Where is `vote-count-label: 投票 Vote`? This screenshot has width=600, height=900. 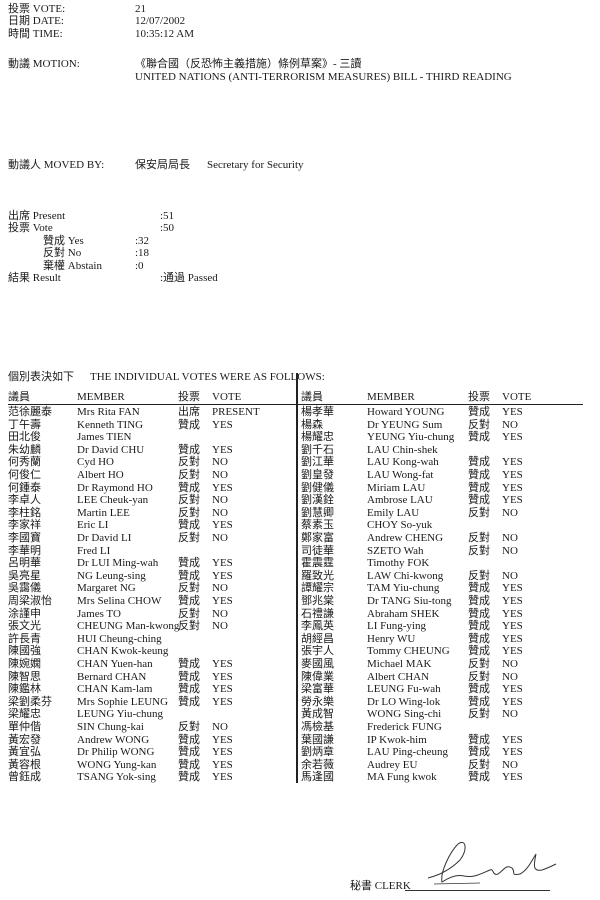
vote-count-label: 投票 Vote is located at coordinates (30, 228).